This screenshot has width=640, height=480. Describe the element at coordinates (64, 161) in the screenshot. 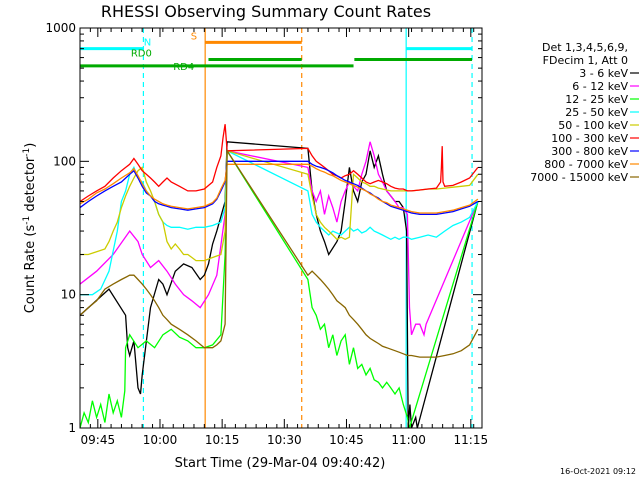

I see `y-tick-label: 100` at that location.